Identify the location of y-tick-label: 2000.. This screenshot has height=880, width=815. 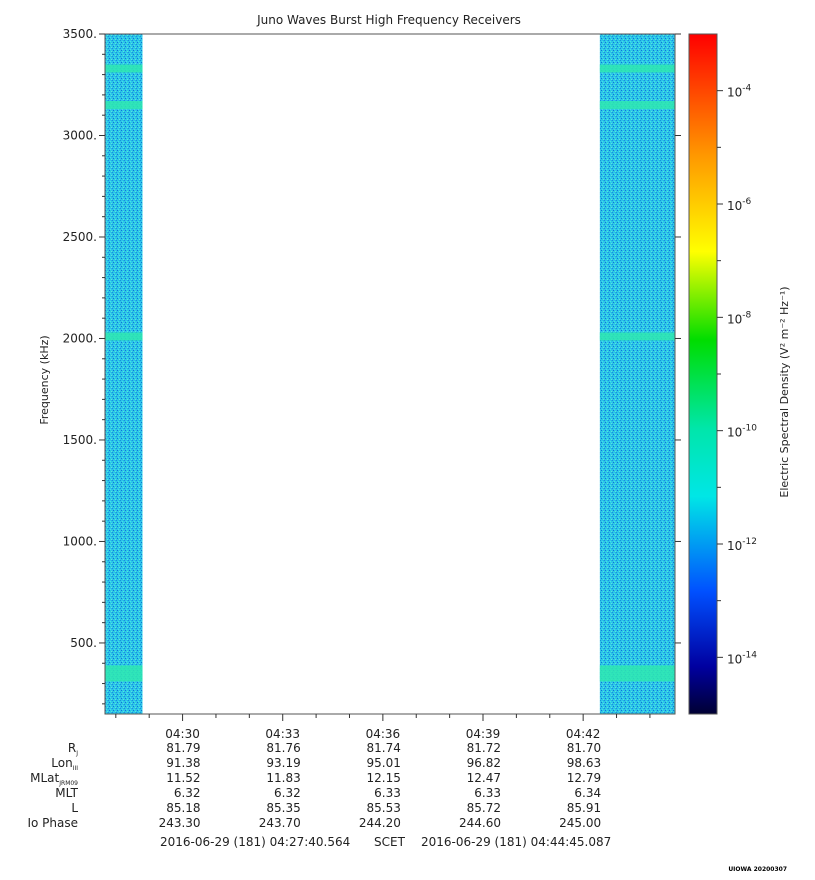
(80, 338).